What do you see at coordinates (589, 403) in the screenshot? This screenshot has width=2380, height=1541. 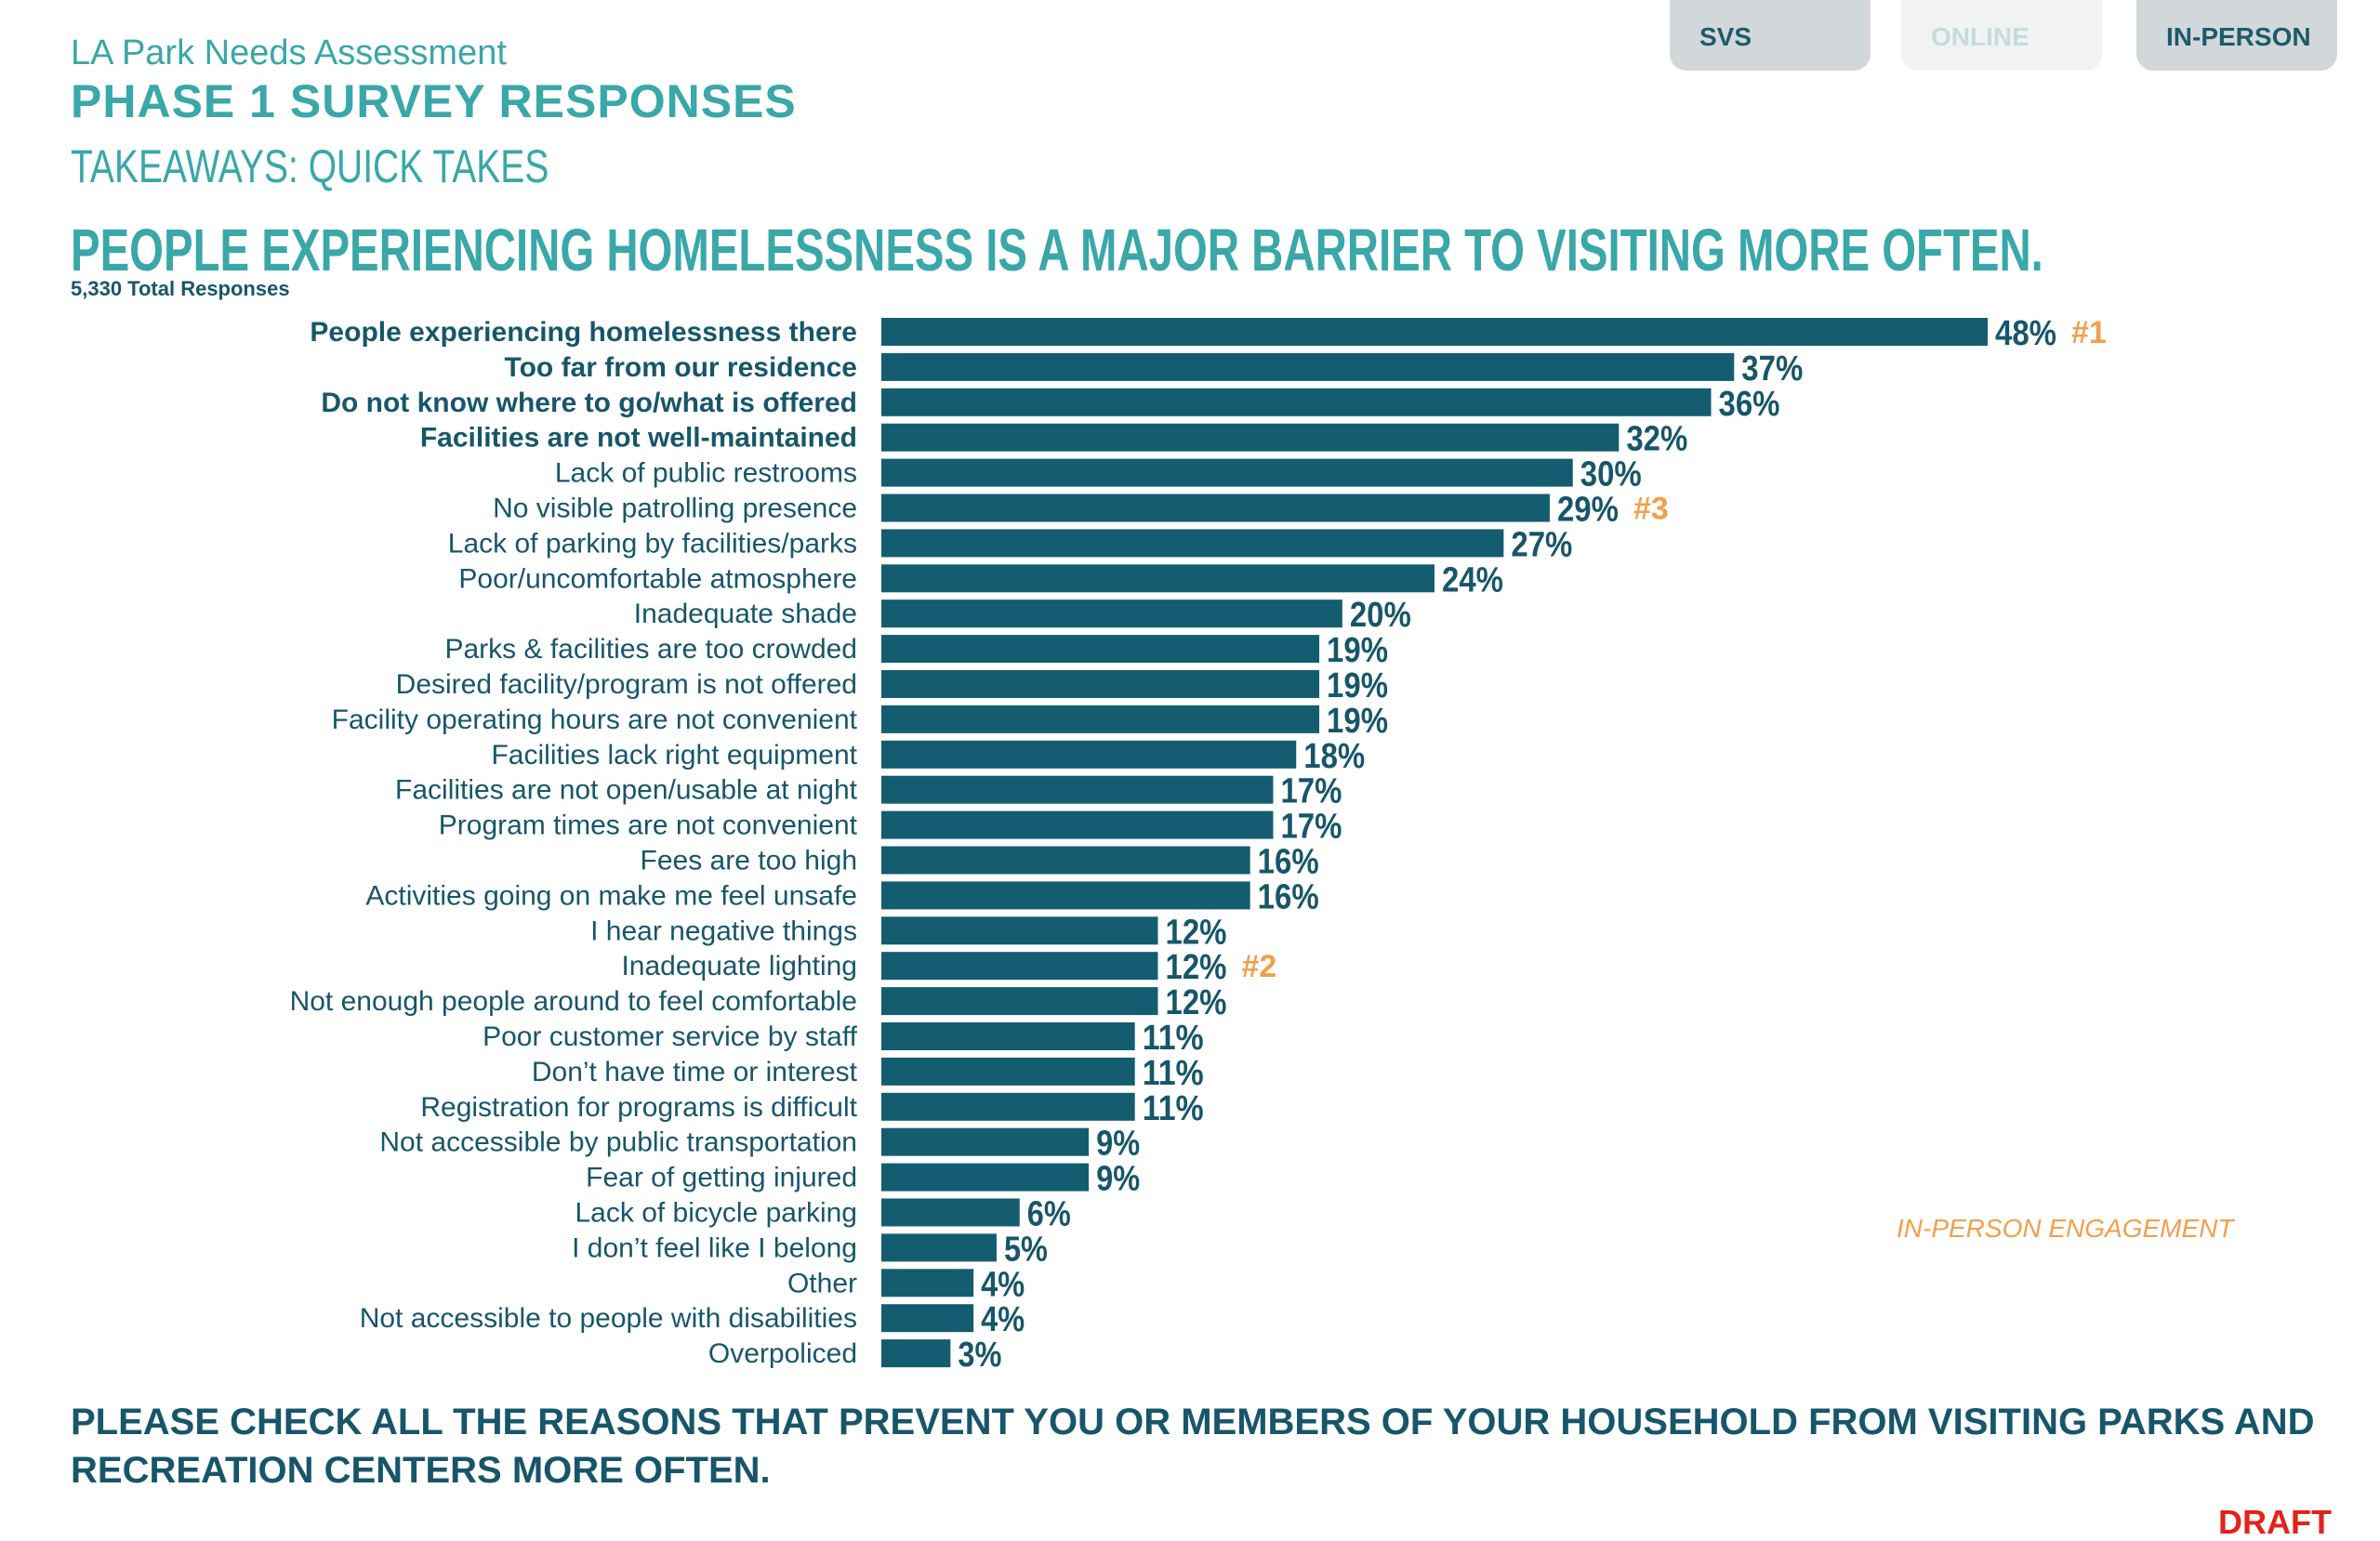 I see `category-label: Do not know where to go/what is offered` at bounding box center [589, 403].